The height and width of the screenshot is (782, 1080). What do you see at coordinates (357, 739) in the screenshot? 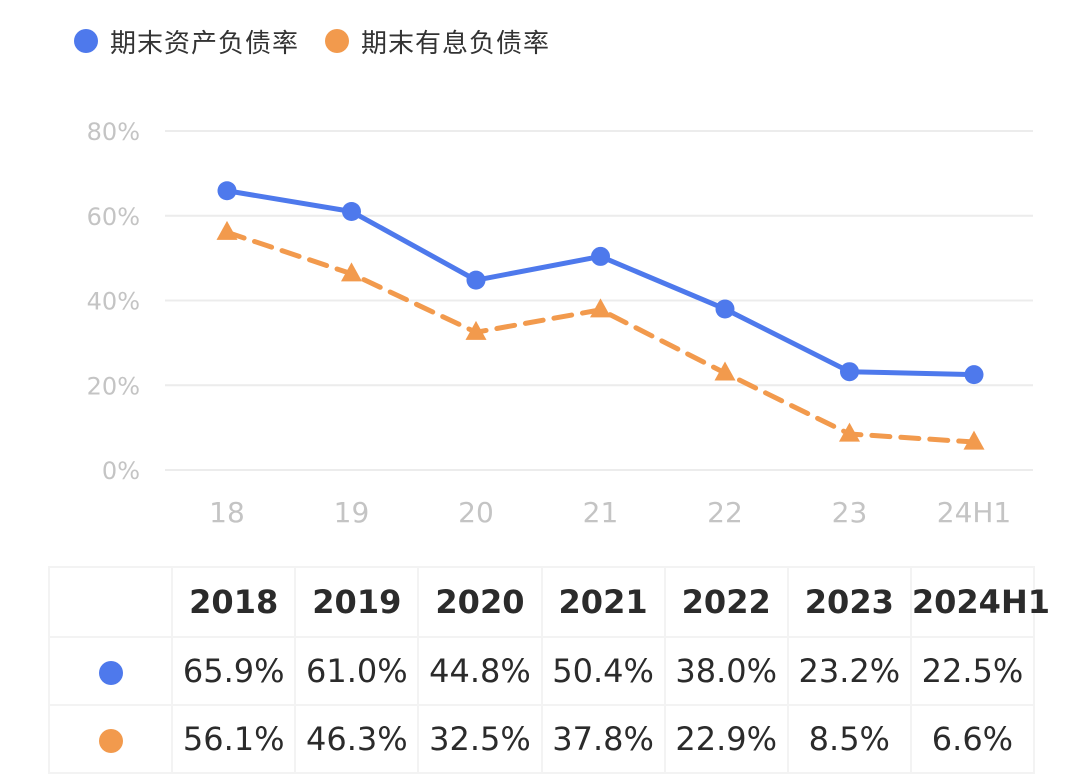
I see `table-cell: 46.3%` at bounding box center [357, 739].